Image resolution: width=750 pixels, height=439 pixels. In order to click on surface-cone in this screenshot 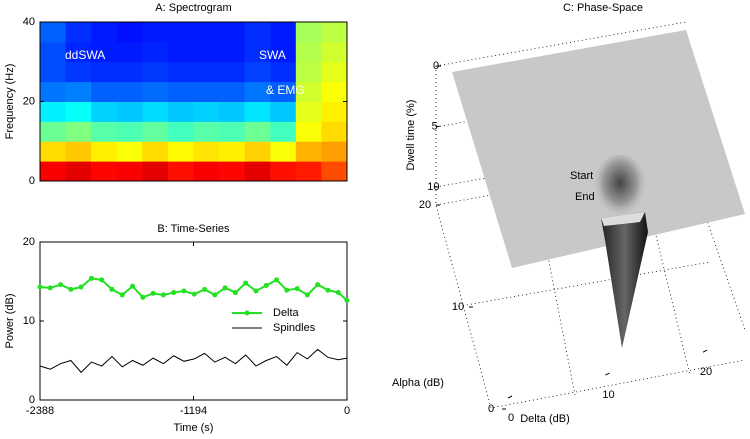, I will do `click(624, 280)`.